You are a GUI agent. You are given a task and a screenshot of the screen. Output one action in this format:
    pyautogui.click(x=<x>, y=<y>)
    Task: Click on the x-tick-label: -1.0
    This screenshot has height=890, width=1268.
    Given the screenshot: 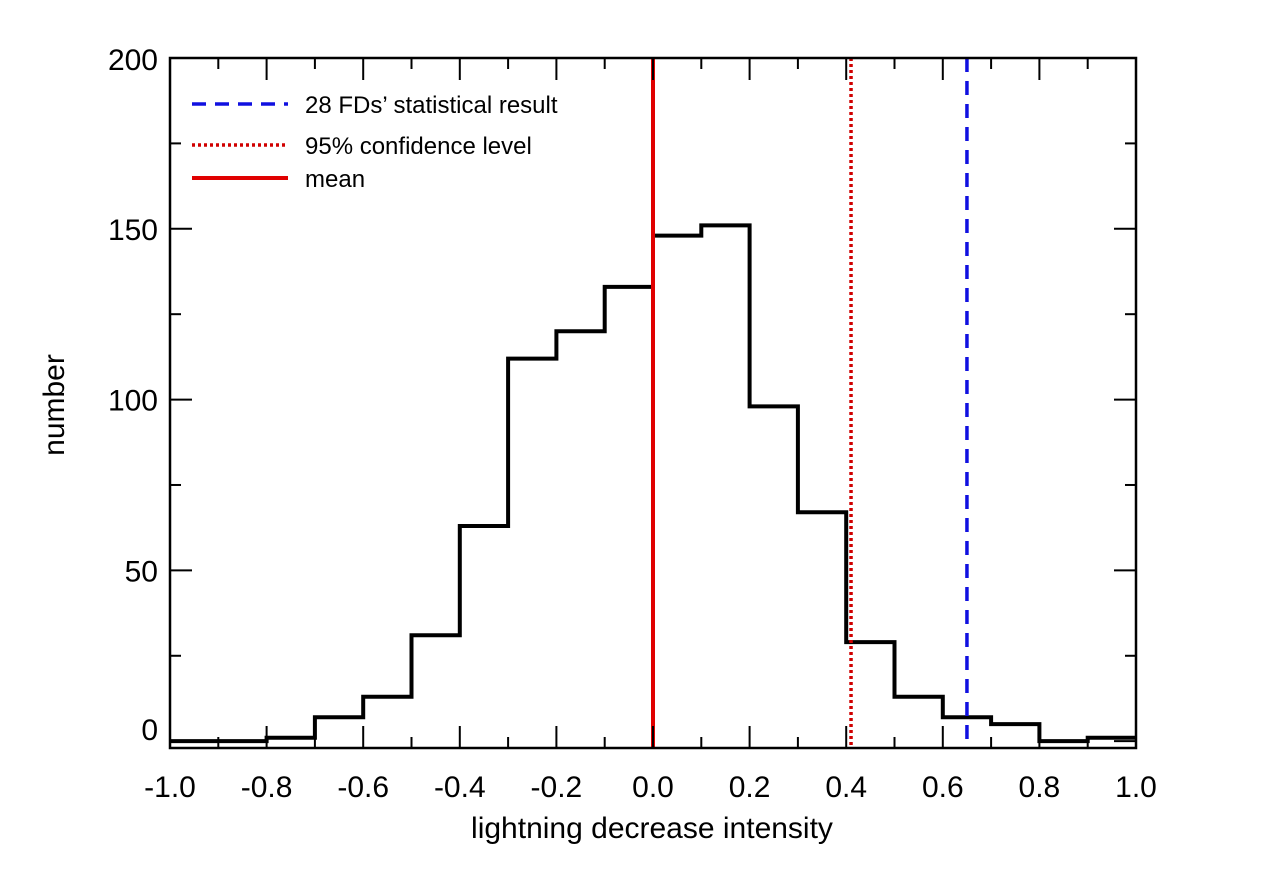 What is the action you would take?
    pyautogui.click(x=170, y=787)
    